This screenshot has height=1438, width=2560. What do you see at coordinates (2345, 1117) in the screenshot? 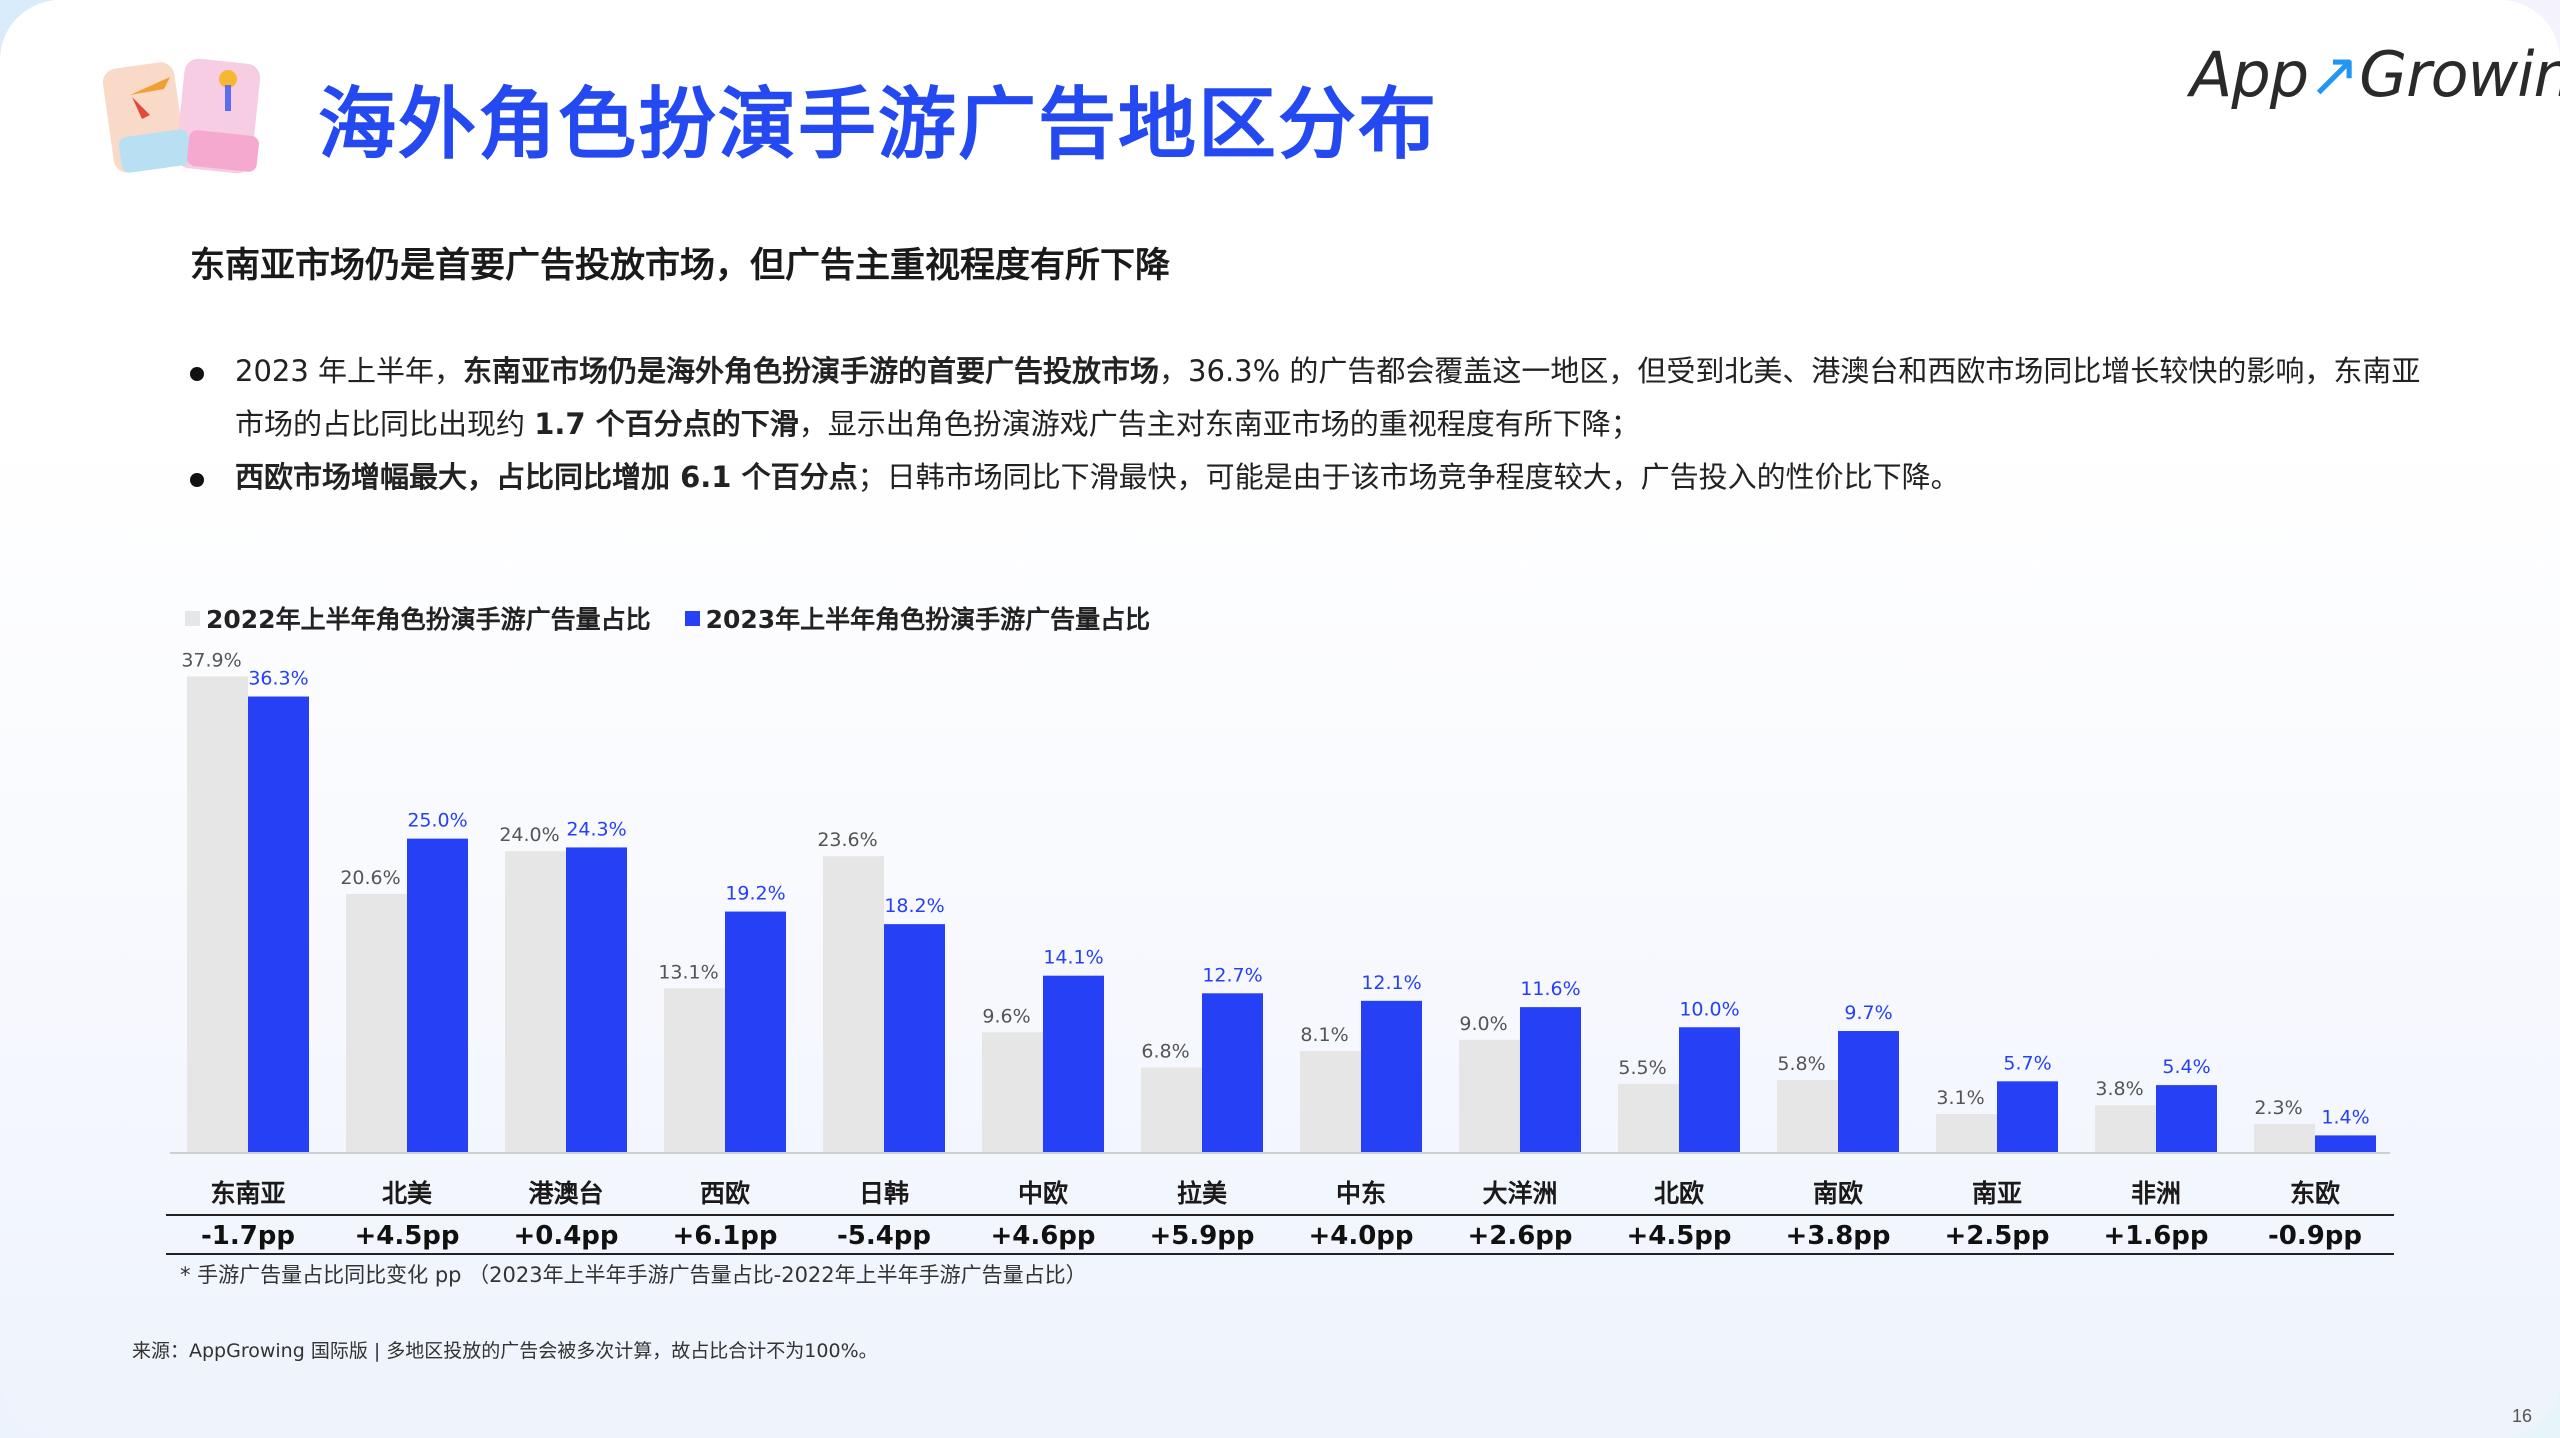
I see `data-label-2023: 1.4%` at bounding box center [2345, 1117].